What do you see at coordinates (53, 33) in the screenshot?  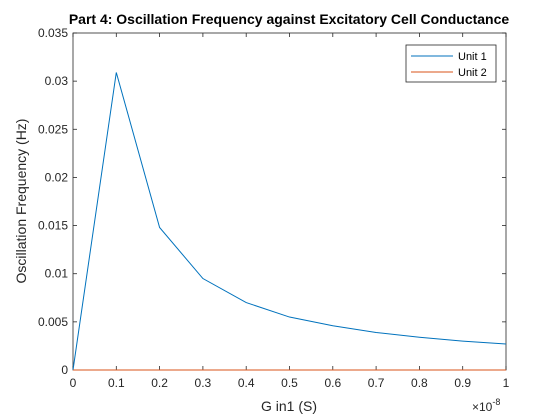 I see `y-tick-label-7: 0.035` at bounding box center [53, 33].